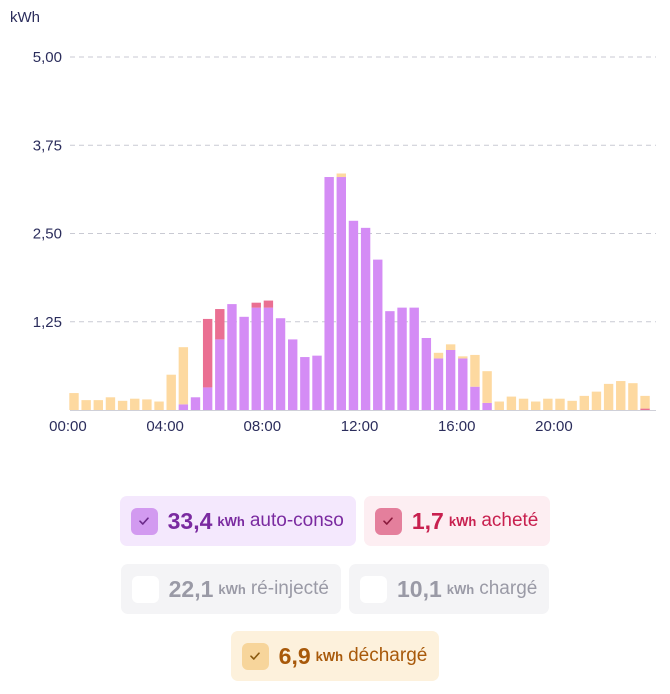 The height and width of the screenshot is (694, 670). Describe the element at coordinates (145, 589) in the screenshot. I see `checkbox-re-injecte` at that location.